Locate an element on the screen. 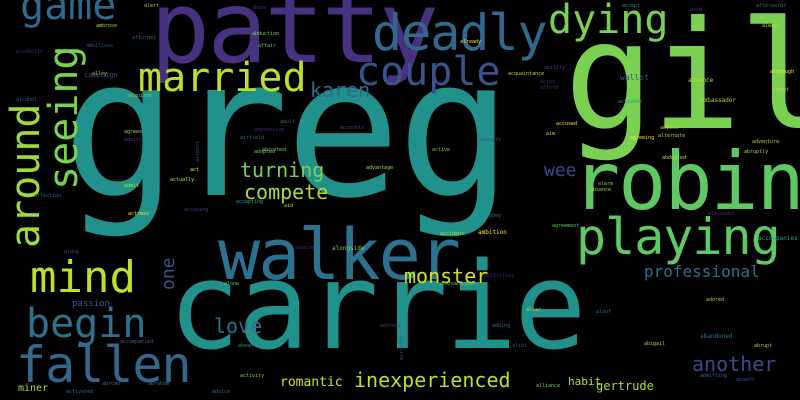 The width and height of the screenshot is (800, 400). word-admitting: admitting is located at coordinates (714, 376).